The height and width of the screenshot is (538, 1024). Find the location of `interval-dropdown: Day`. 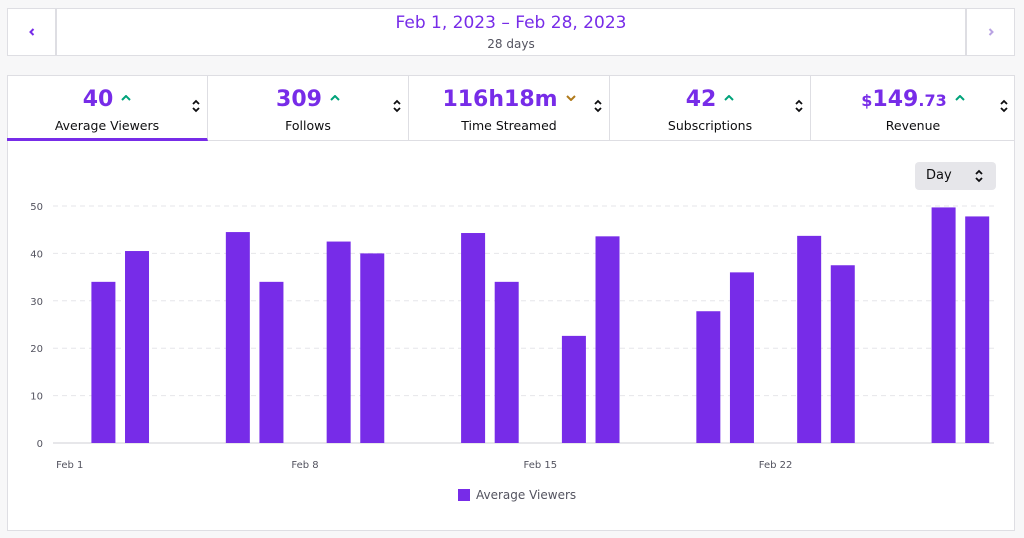

interval-dropdown: Day is located at coordinates (955, 176).